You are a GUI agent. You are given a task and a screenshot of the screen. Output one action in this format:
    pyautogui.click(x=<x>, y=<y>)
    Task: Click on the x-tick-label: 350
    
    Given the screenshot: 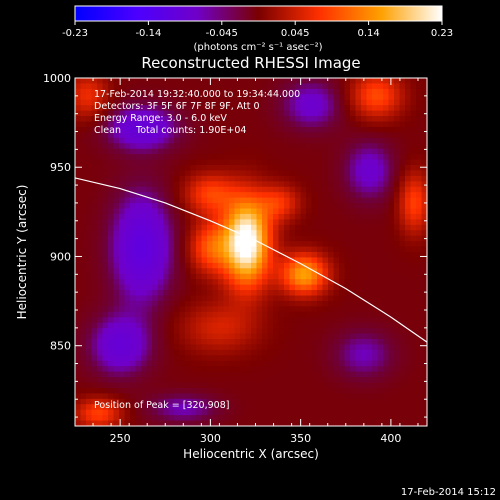 What is the action you would take?
    pyautogui.click(x=300, y=438)
    